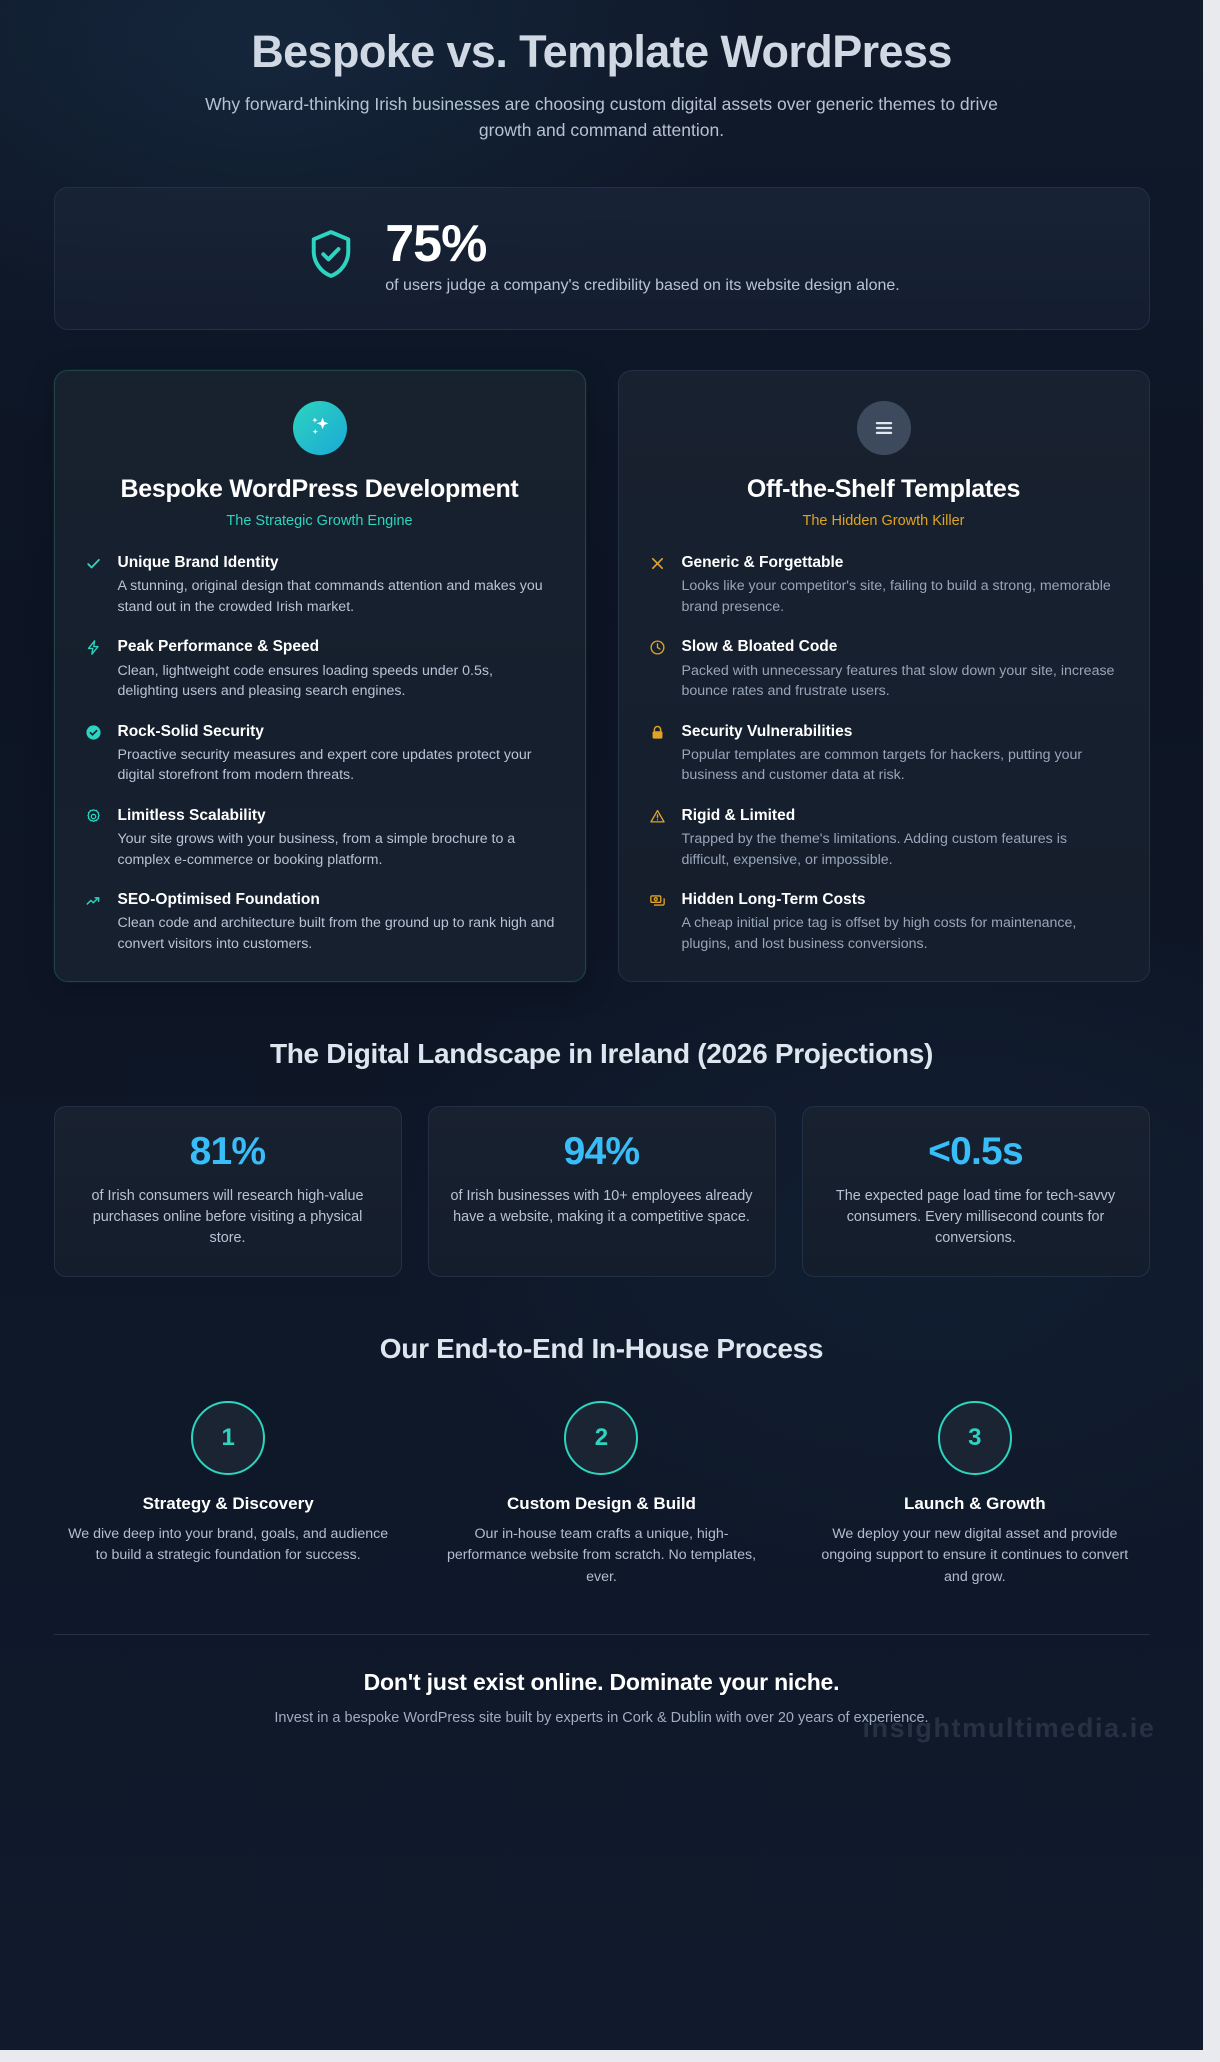 The height and width of the screenshot is (2062, 1220). I want to click on template-card-title: Off-the-Shelf Templates, so click(883, 488).